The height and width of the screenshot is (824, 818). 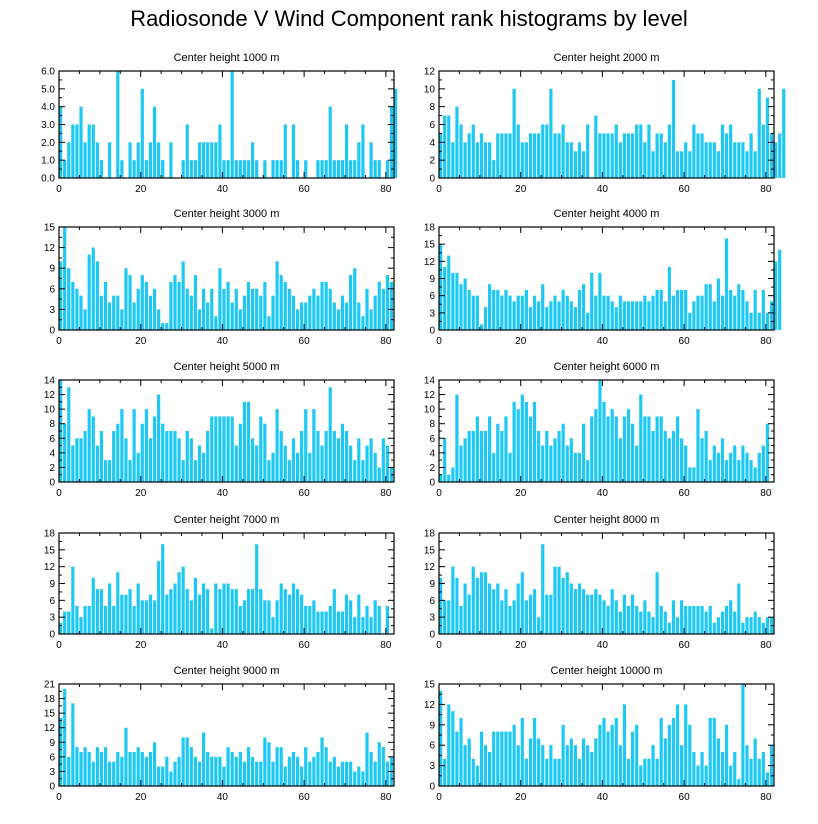 What do you see at coordinates (599, 430) in the screenshot?
I see `histogram-panel: Center height 6000 m 0 20 40 60 80 0 2 4 6 8 10 12 14` at bounding box center [599, 430].